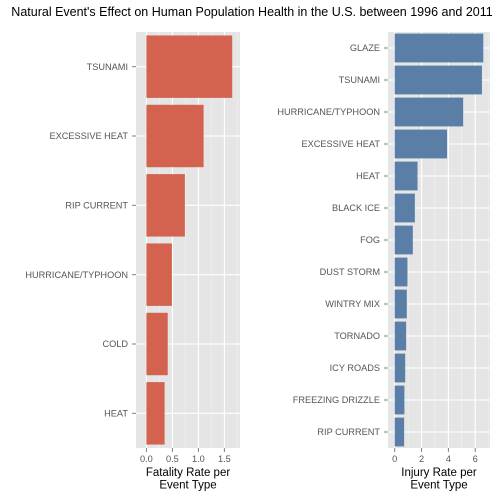 The width and height of the screenshot is (504, 504). Describe the element at coordinates (356, 208) in the screenshot. I see `injury-category-label: BLACK ICE` at that location.